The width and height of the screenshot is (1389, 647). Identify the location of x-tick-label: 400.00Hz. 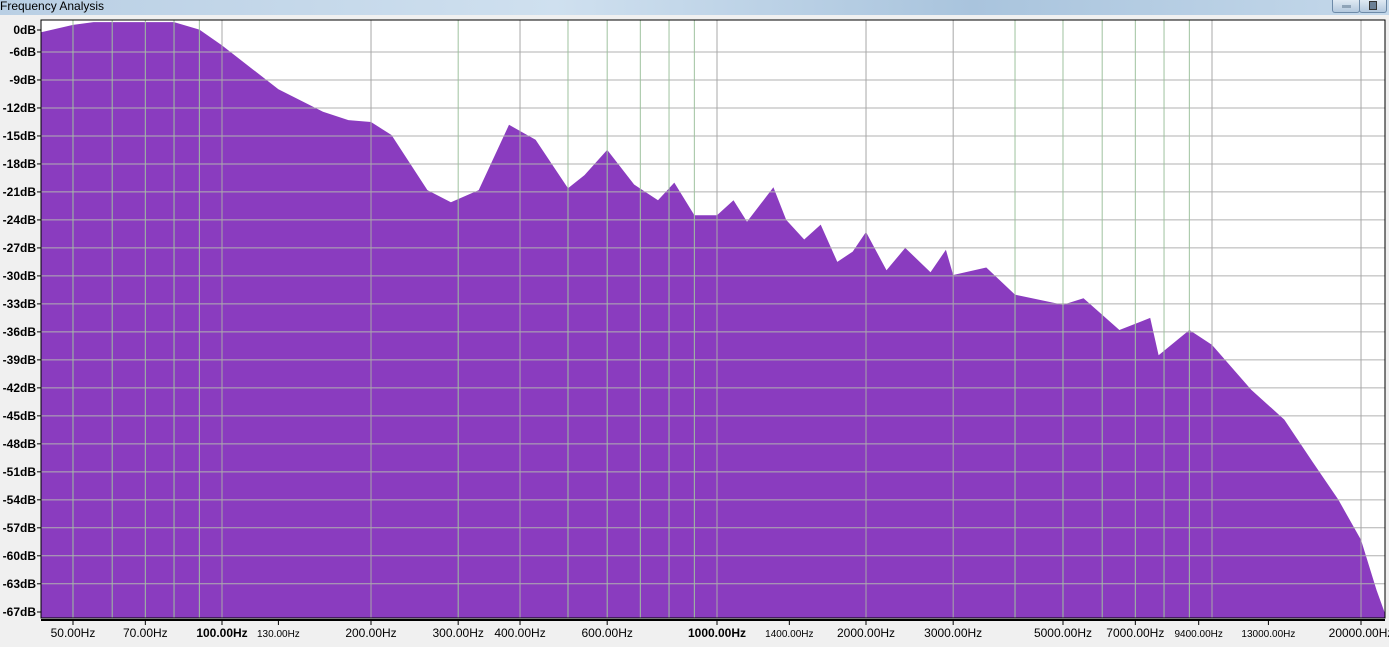
(519, 633).